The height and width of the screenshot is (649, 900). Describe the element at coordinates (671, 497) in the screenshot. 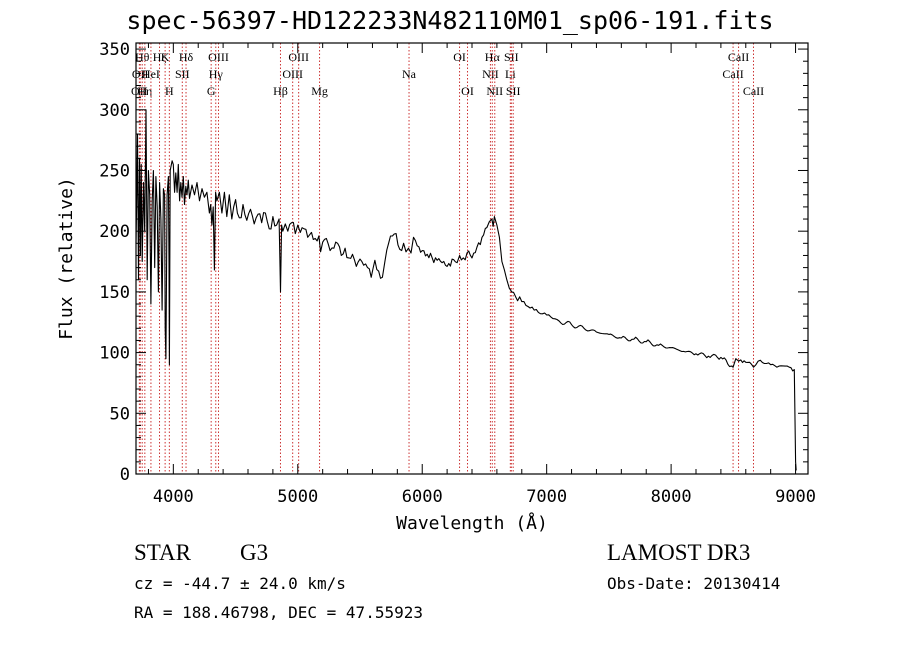

I see `x-tick-label: 8000` at that location.